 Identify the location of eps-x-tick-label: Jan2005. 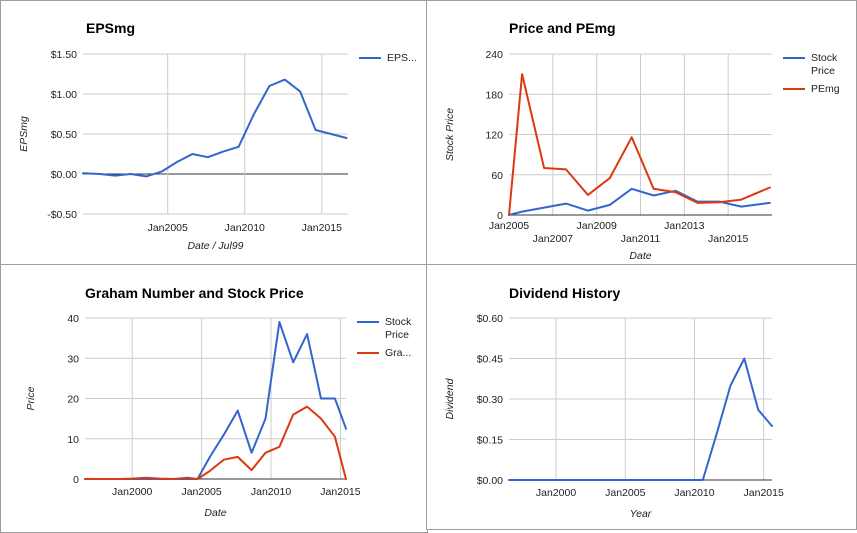
(168, 228).